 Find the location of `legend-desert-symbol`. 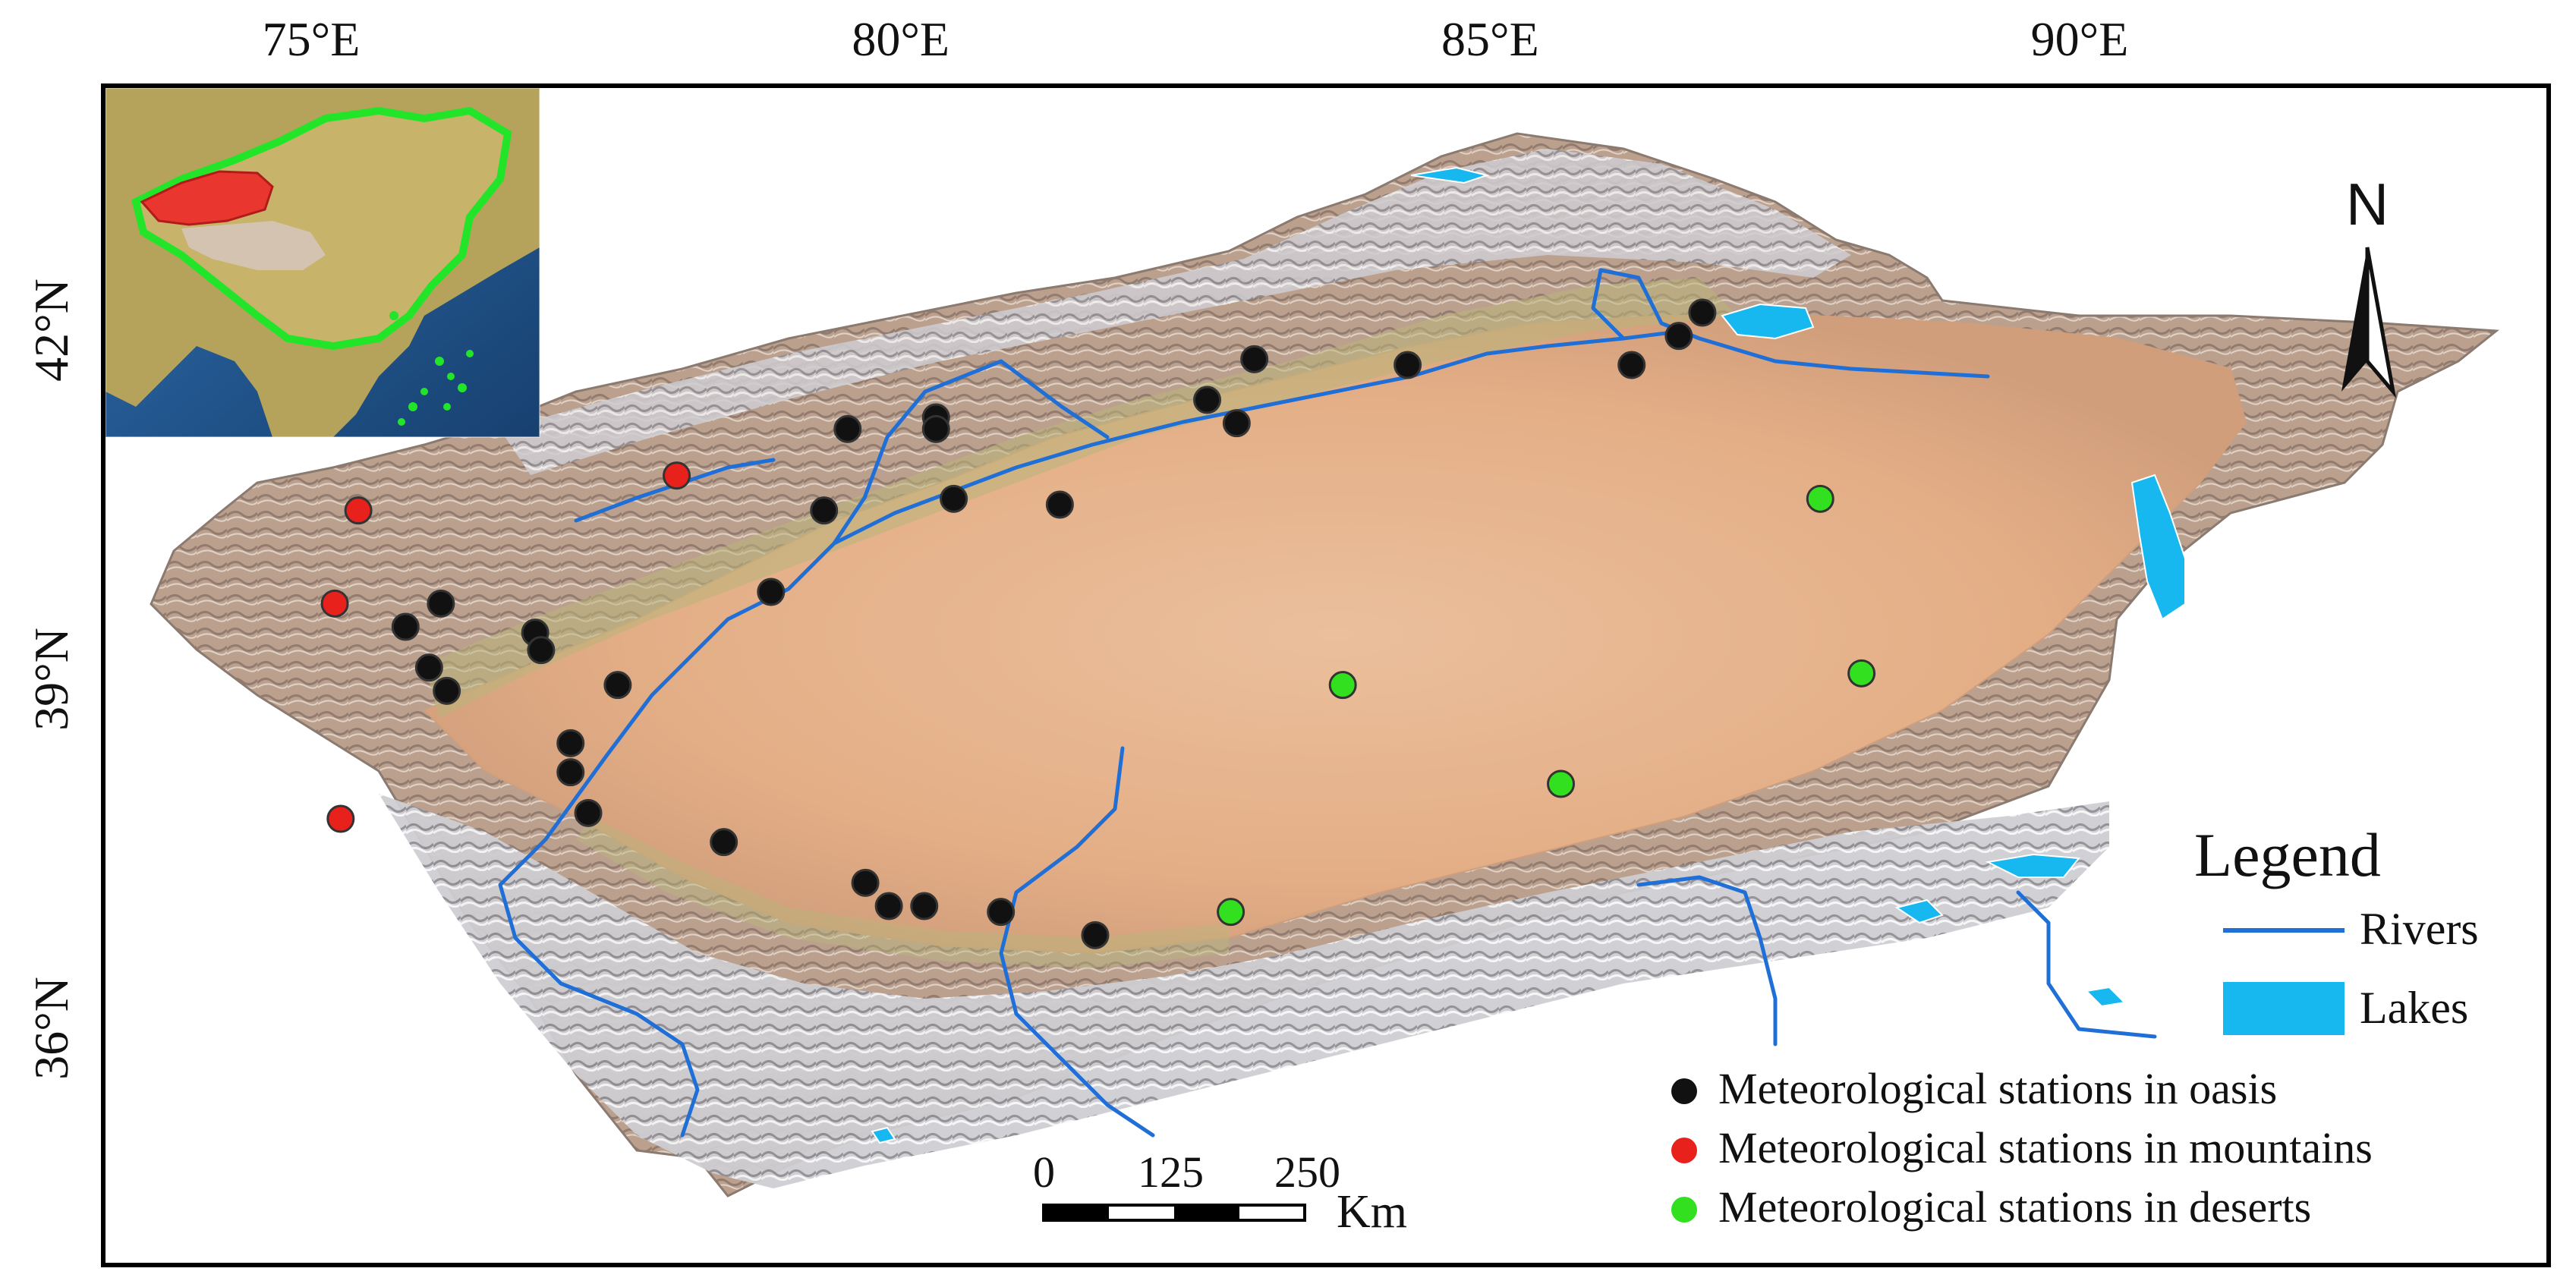

legend-desert-symbol is located at coordinates (1684, 1210).